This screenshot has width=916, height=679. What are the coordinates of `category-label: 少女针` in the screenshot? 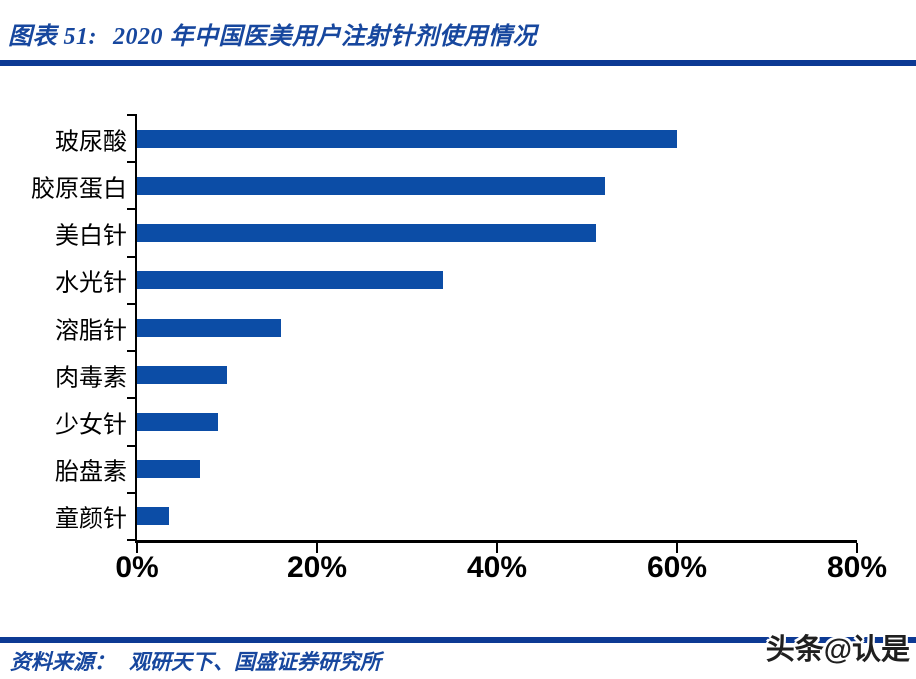 It's located at (91, 424).